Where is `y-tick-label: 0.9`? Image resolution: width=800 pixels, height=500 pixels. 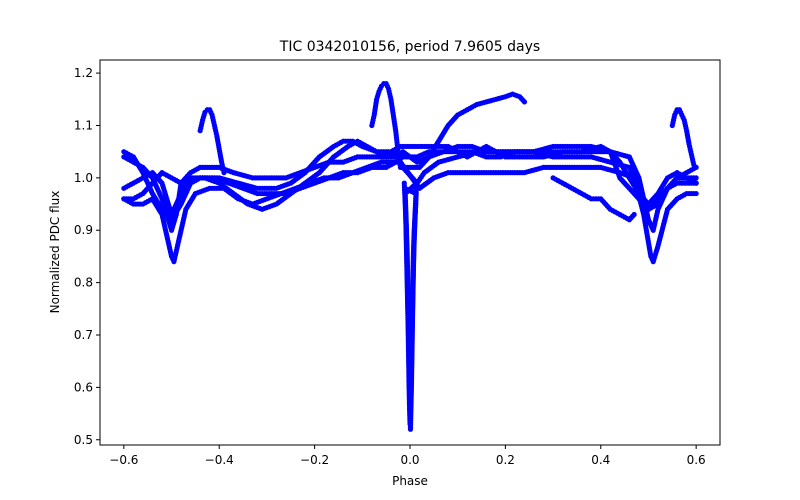
y-tick-label: 0.9 is located at coordinates (83, 230).